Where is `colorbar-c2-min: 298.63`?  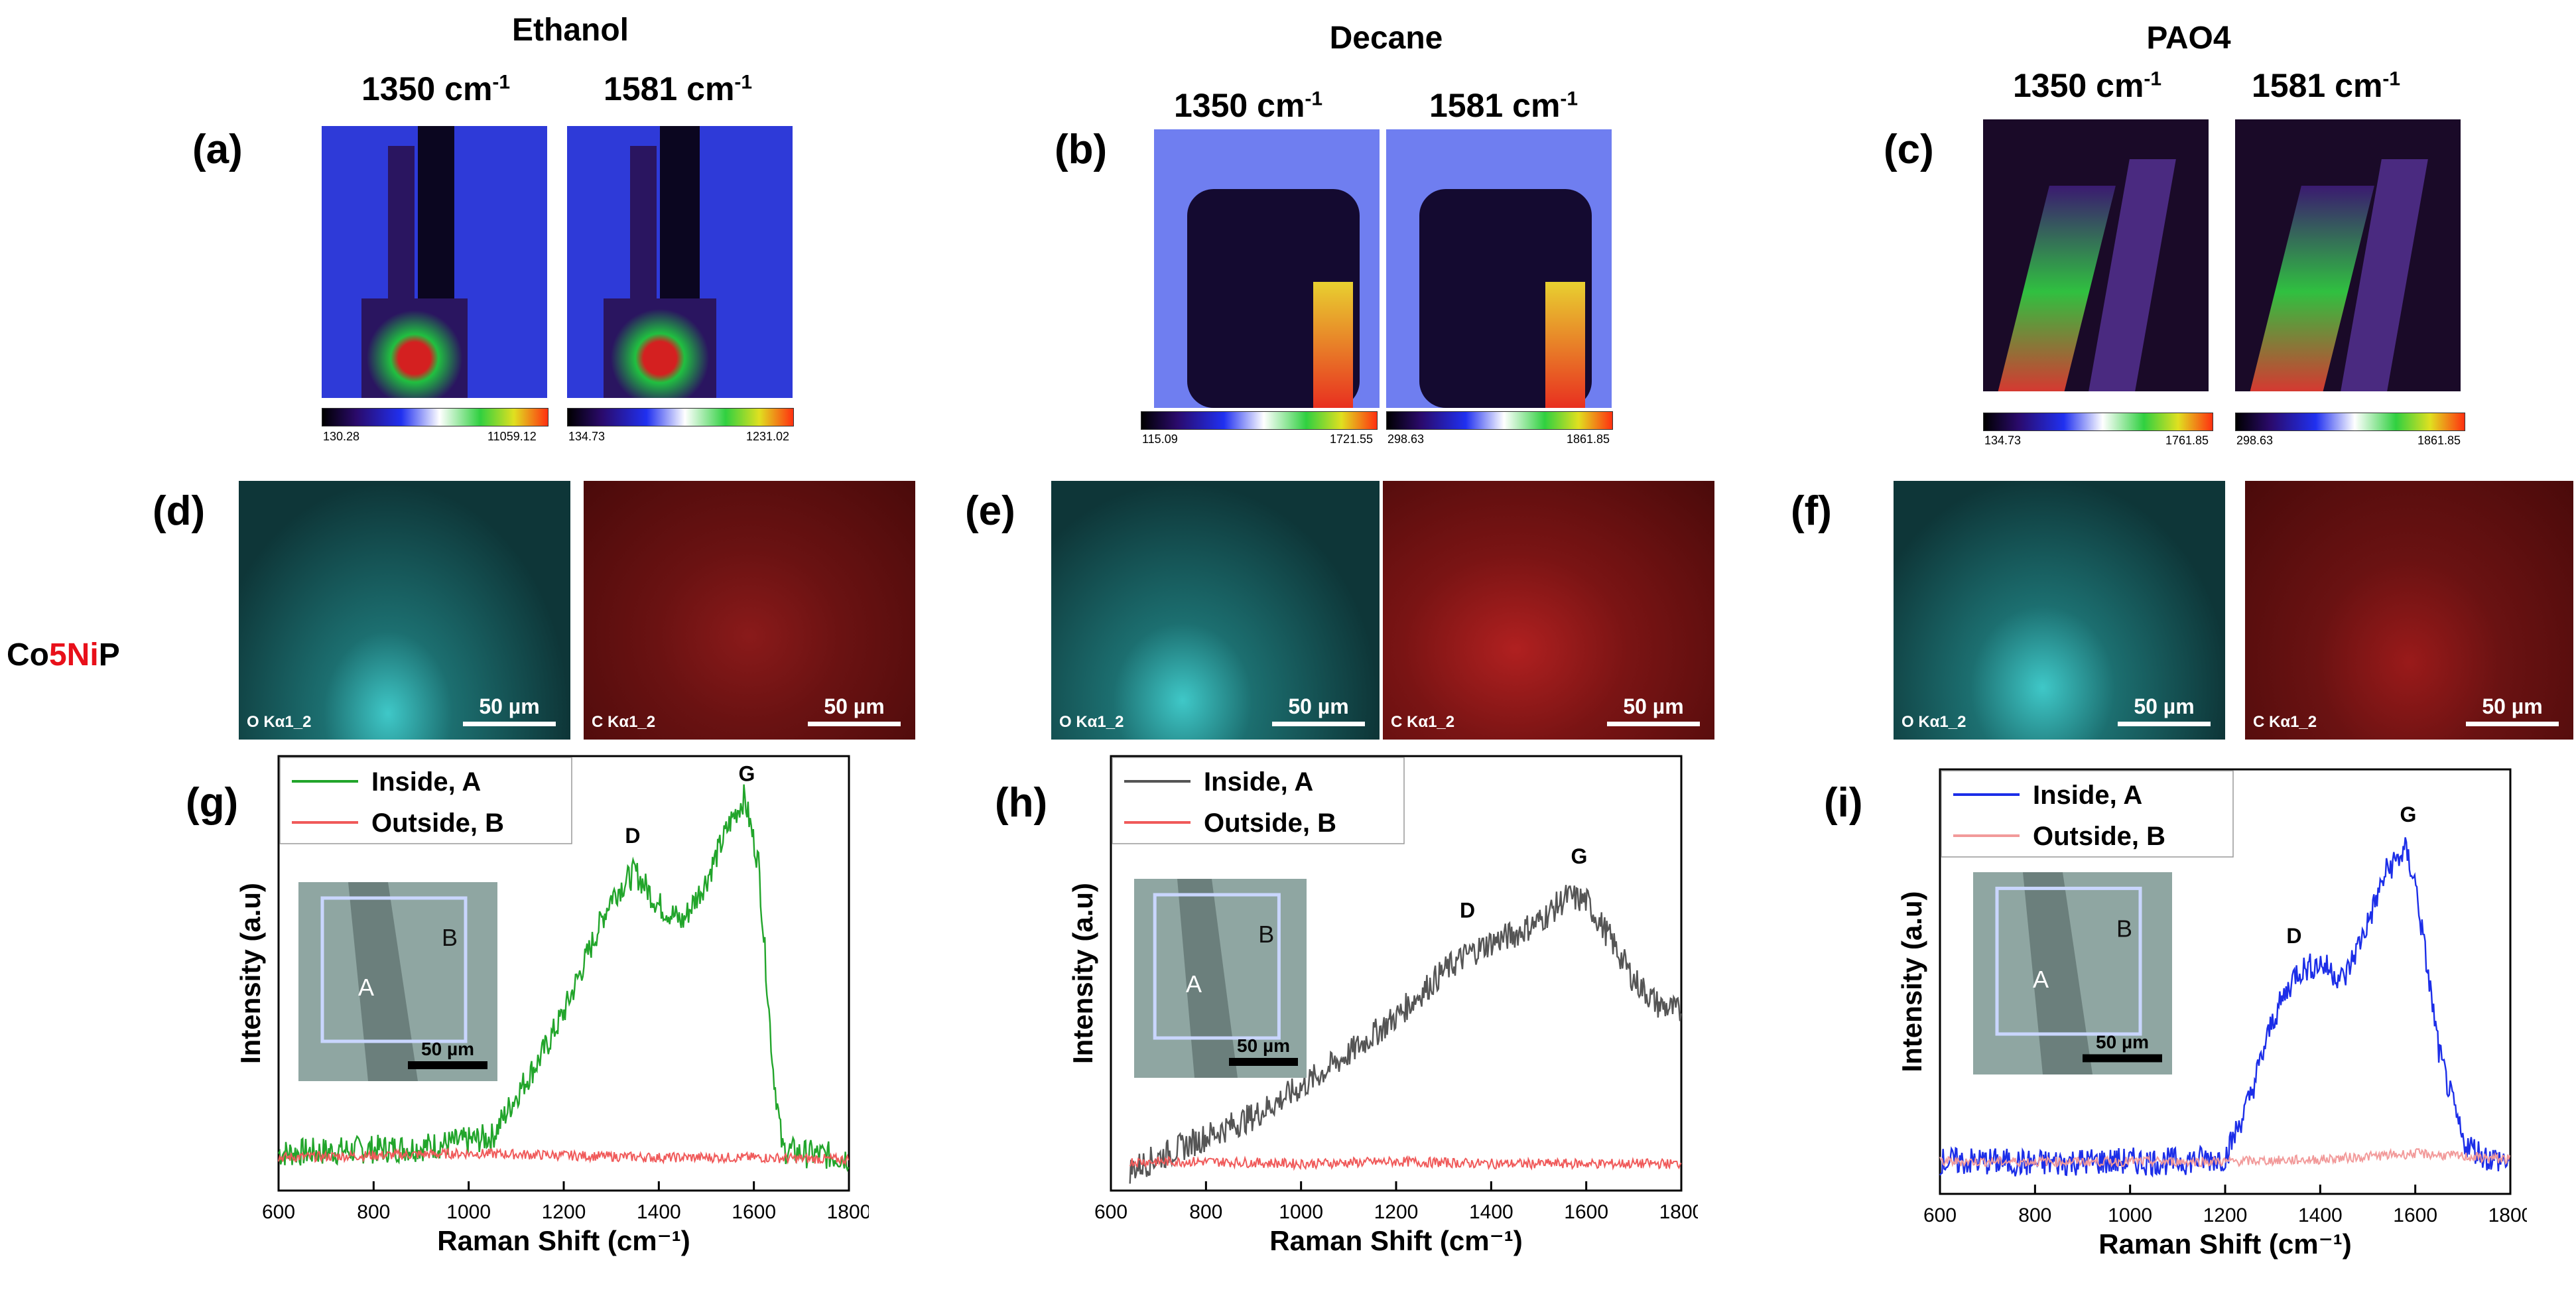
colorbar-c2-min: 298.63 is located at coordinates (2255, 440).